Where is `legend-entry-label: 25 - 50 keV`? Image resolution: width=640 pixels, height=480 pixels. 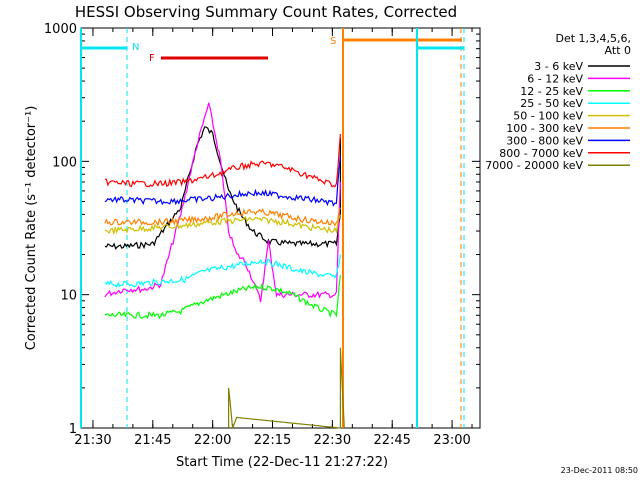 legend-entry-label: 25 - 50 keV is located at coordinates (551, 103).